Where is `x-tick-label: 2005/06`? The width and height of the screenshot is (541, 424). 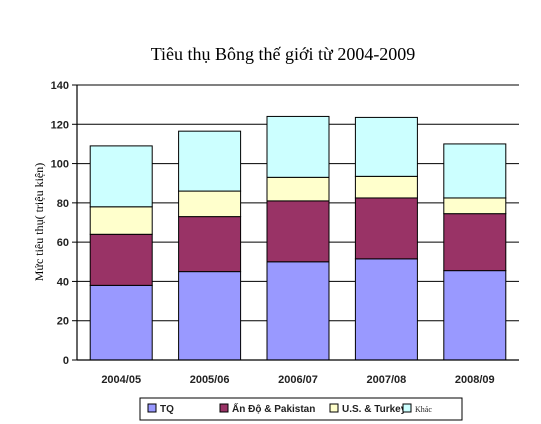 x-tick-label: 2005/06 is located at coordinates (210, 380).